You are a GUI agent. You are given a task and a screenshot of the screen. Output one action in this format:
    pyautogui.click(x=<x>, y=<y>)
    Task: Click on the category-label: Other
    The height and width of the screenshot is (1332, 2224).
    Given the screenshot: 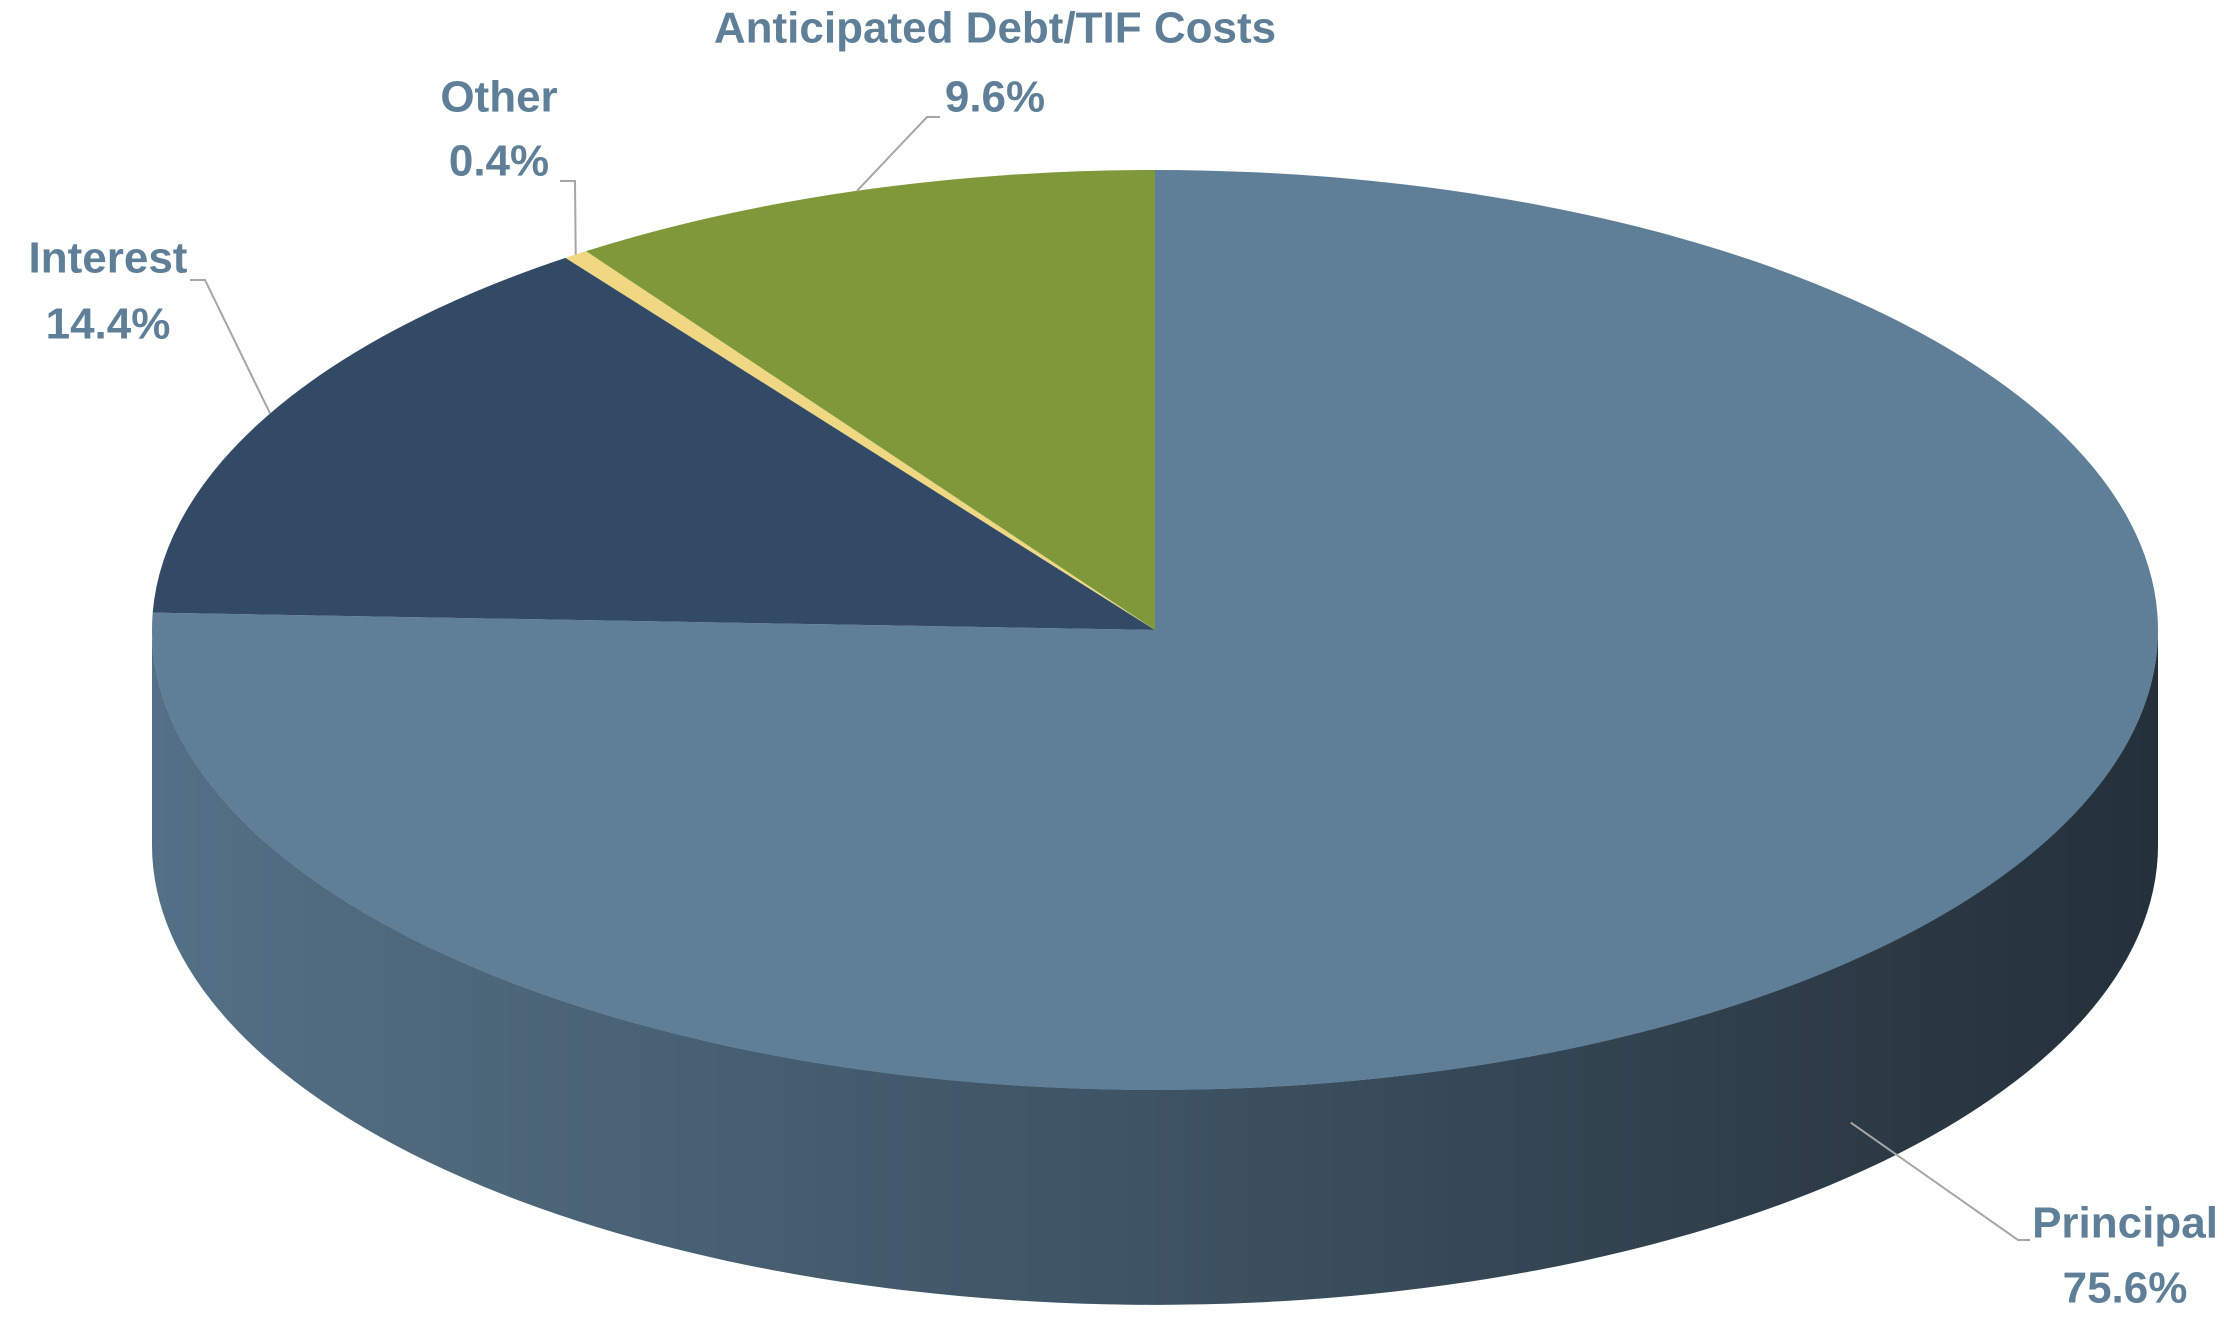 What is the action you would take?
    pyautogui.click(x=498, y=97)
    